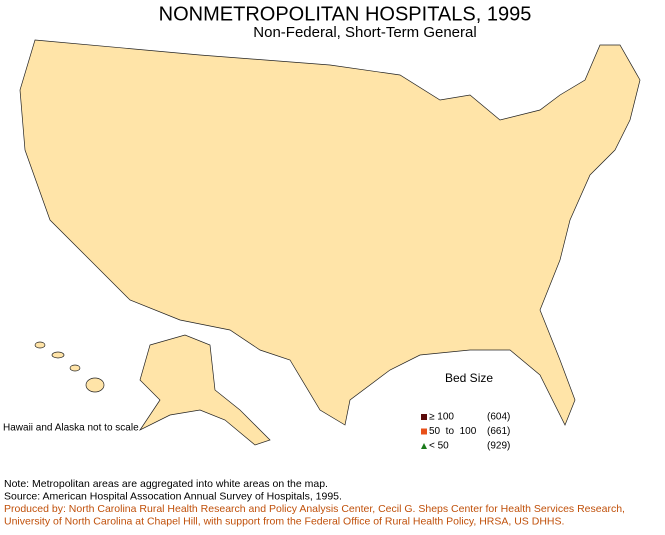  I want to click on legend-label: < 50, so click(439, 446).